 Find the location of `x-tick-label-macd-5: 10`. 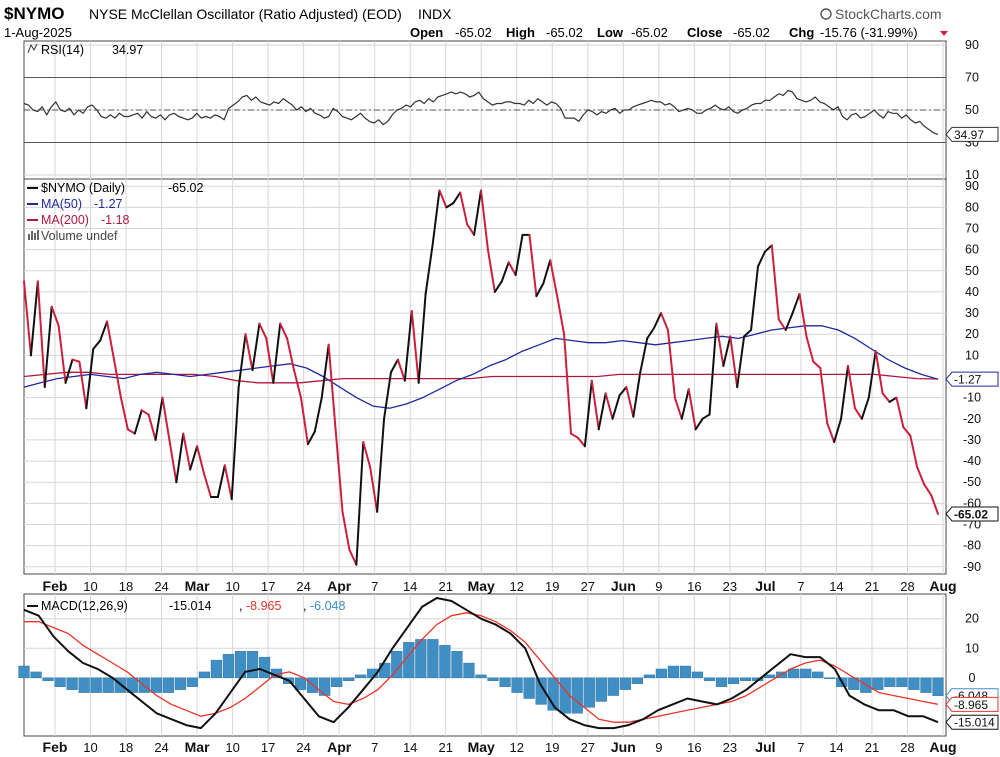

x-tick-label-macd-5: 10 is located at coordinates (232, 747).